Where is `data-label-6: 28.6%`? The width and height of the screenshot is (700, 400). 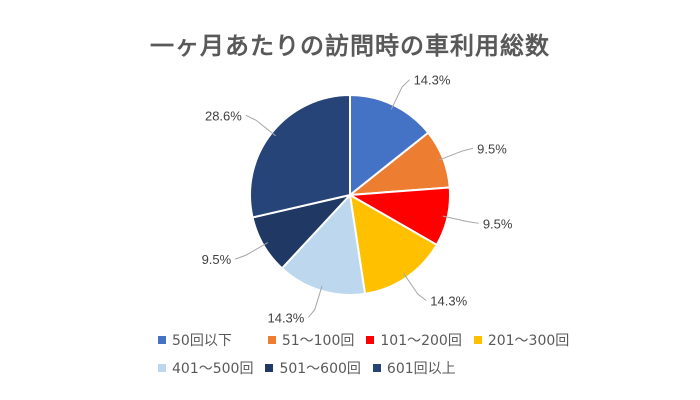 data-label-6: 28.6% is located at coordinates (223, 115).